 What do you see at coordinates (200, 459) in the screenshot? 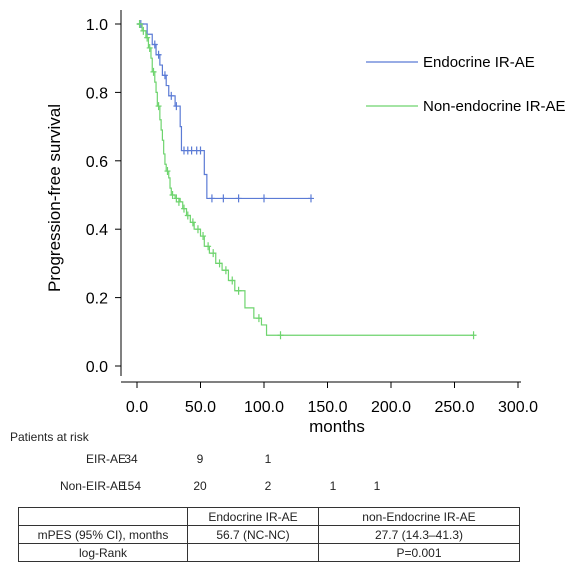
I see `risk-count: 9` at bounding box center [200, 459].